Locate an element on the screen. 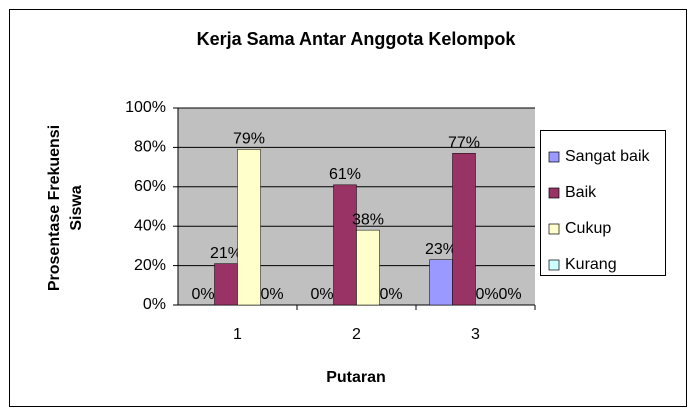 The height and width of the screenshot is (415, 698). data-label: 79% is located at coordinates (249, 139).